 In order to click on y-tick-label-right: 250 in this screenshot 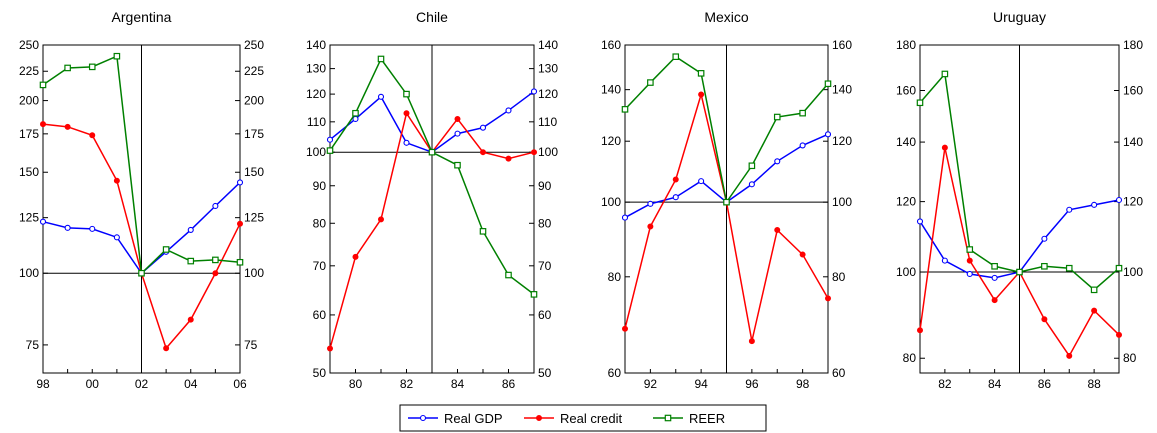, I will do `click(254, 45)`.